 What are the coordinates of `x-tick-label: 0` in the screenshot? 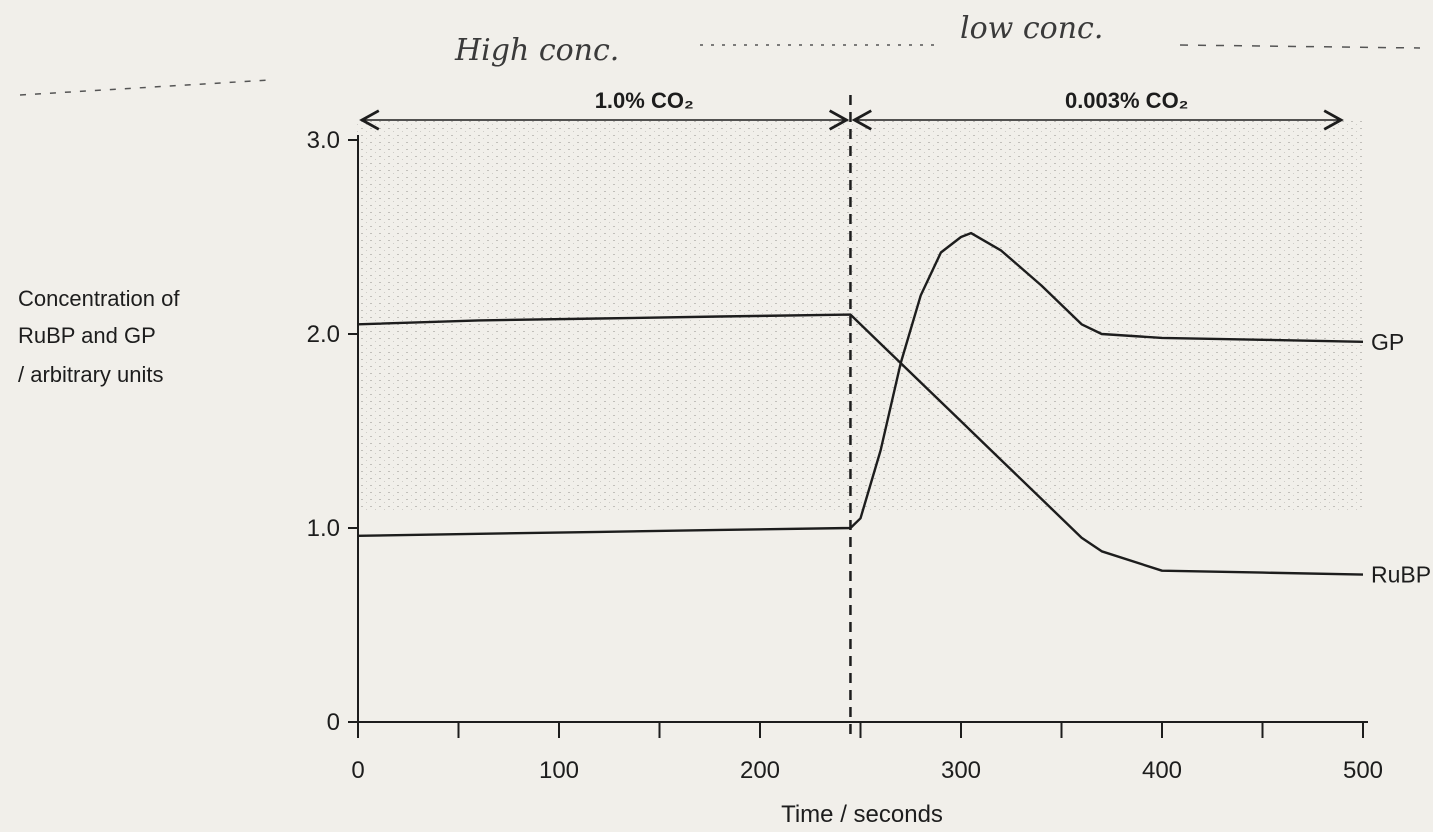 It's located at (357, 770).